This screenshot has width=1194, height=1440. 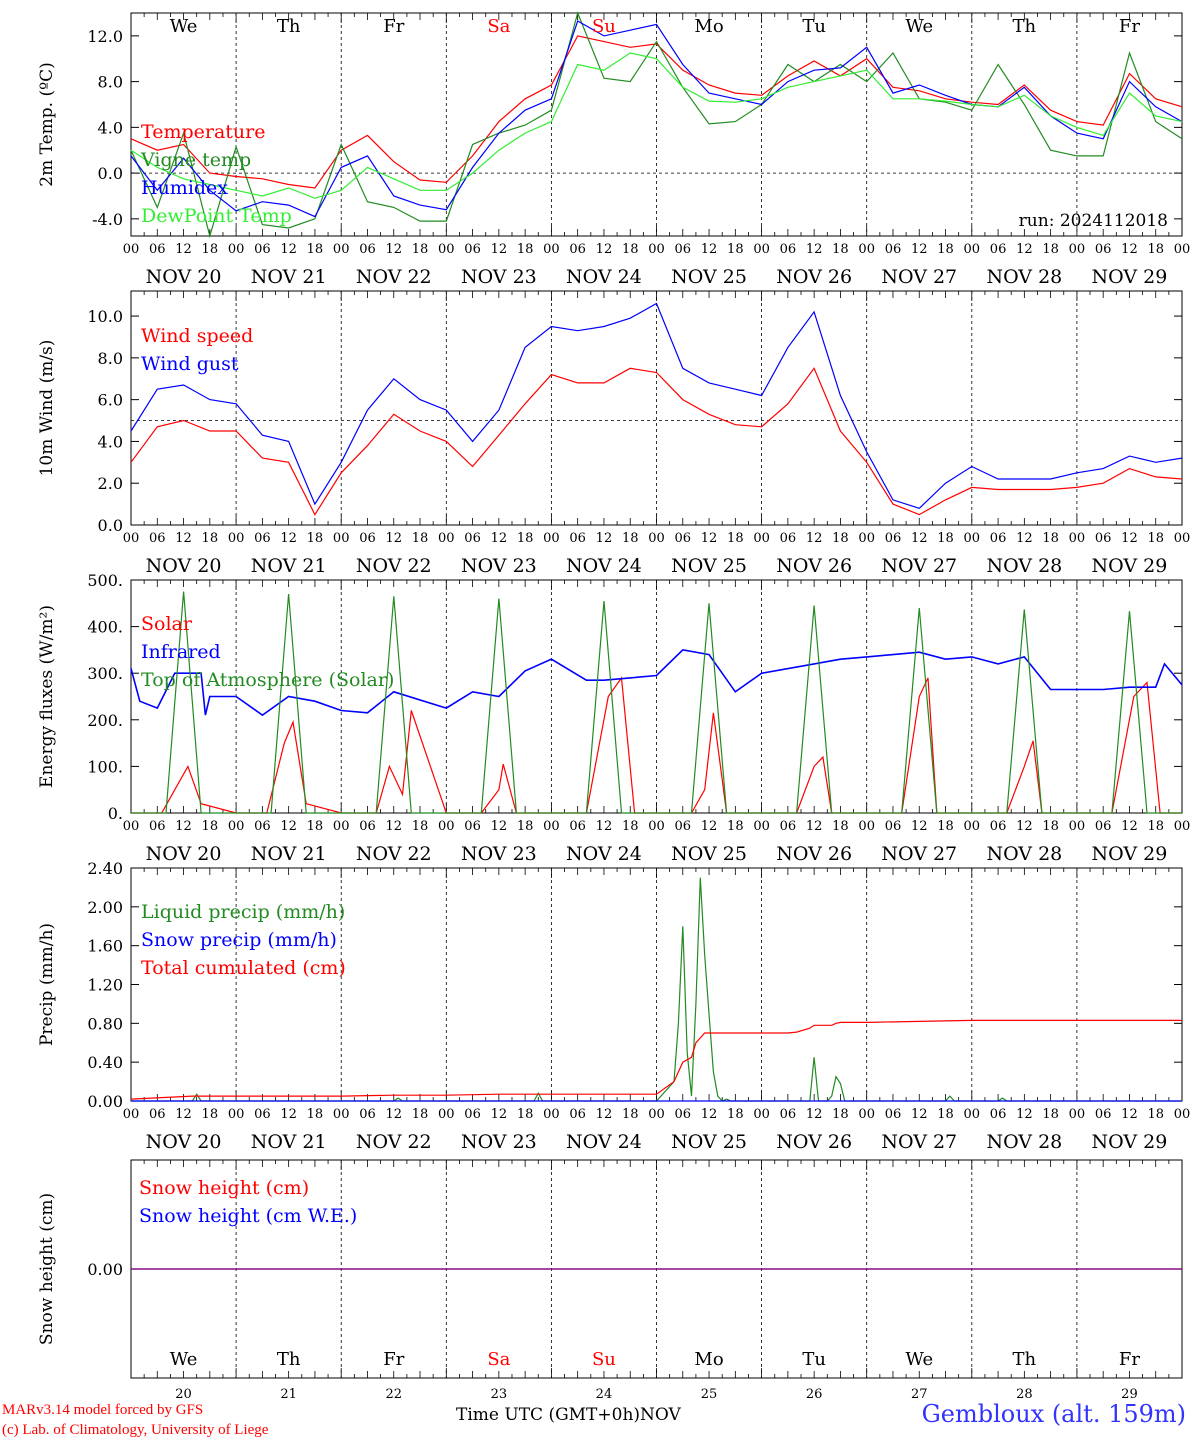 What do you see at coordinates (814, 854) in the screenshot?
I see `energy-date-label: NOV 26` at bounding box center [814, 854].